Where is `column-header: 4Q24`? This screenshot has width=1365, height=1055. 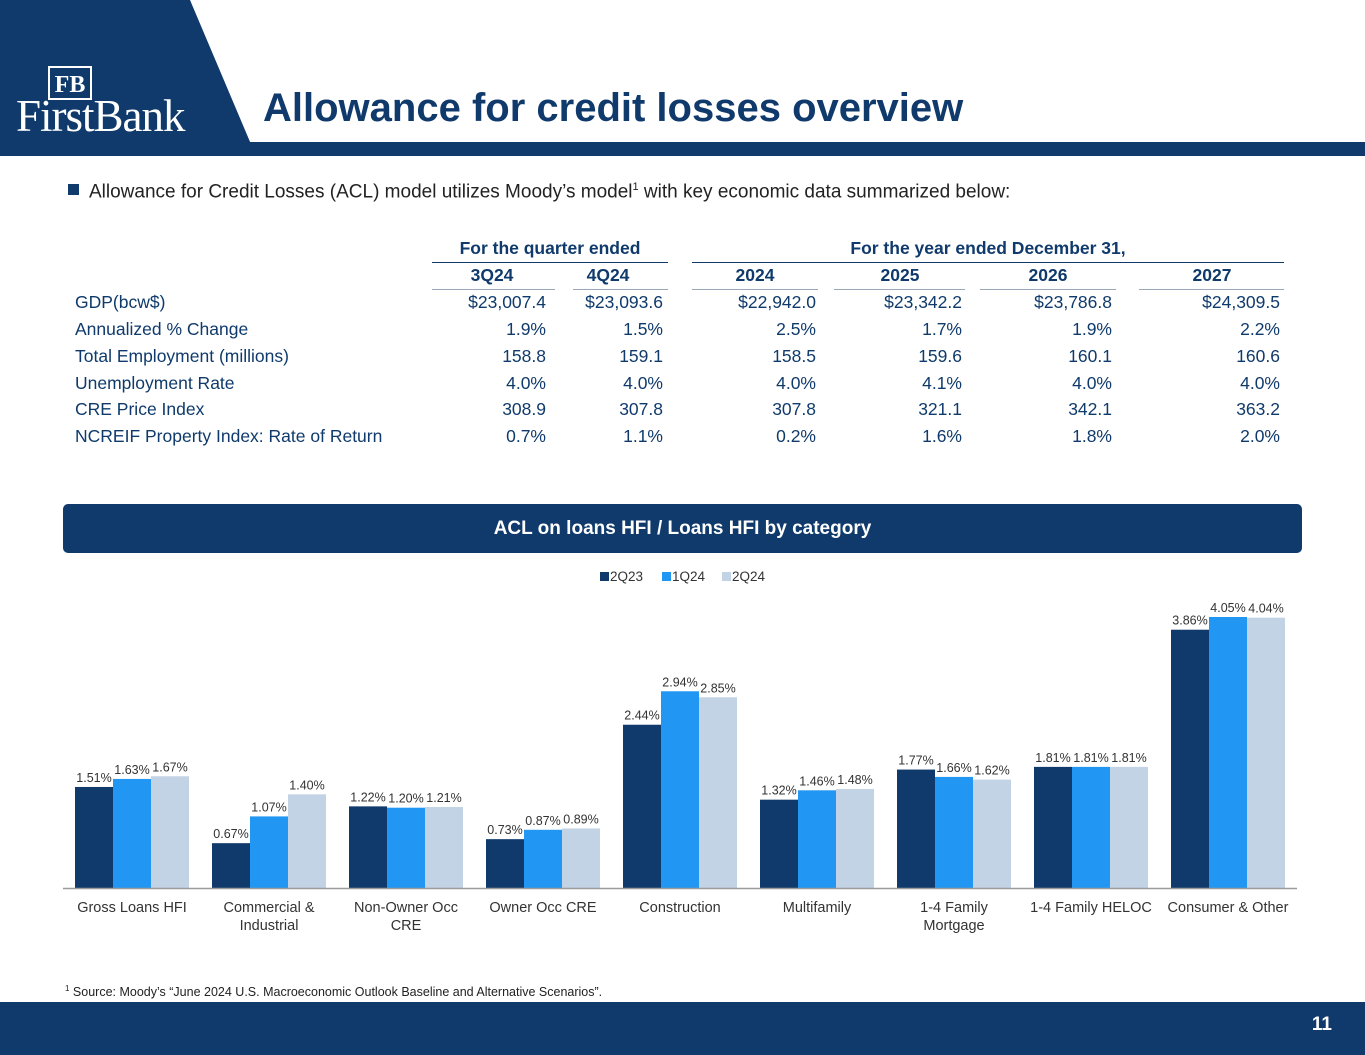
column-header: 4Q24 is located at coordinates (608, 275).